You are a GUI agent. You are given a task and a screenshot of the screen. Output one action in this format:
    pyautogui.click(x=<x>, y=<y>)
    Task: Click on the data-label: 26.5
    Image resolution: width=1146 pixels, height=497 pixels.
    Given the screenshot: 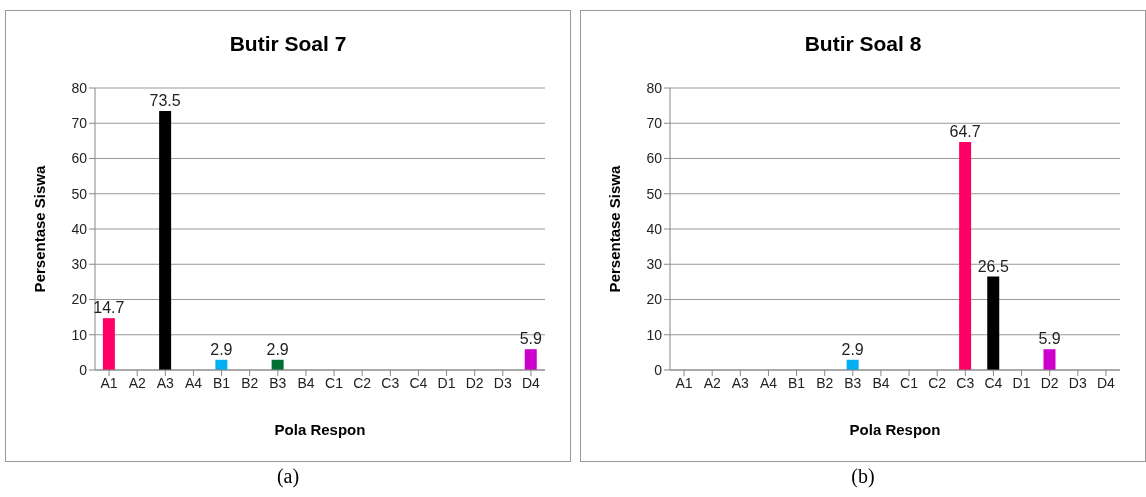 What is the action you would take?
    pyautogui.click(x=993, y=266)
    